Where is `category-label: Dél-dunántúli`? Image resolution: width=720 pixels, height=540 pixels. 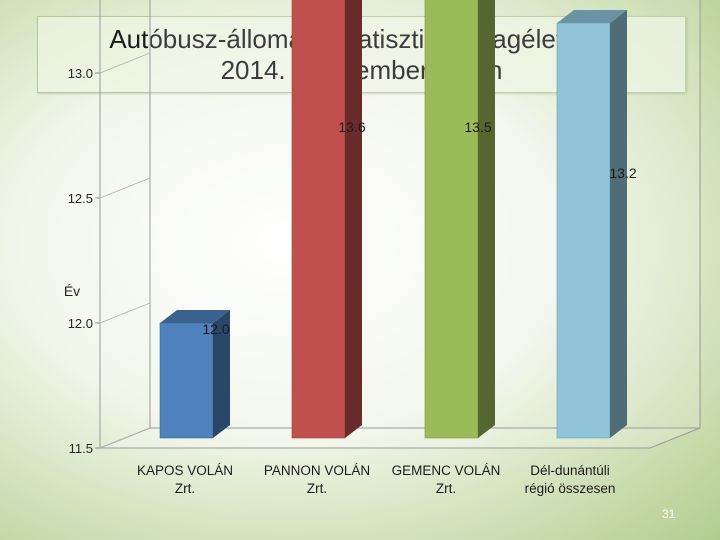
category-label: Dél-dunántúli is located at coordinates (570, 470).